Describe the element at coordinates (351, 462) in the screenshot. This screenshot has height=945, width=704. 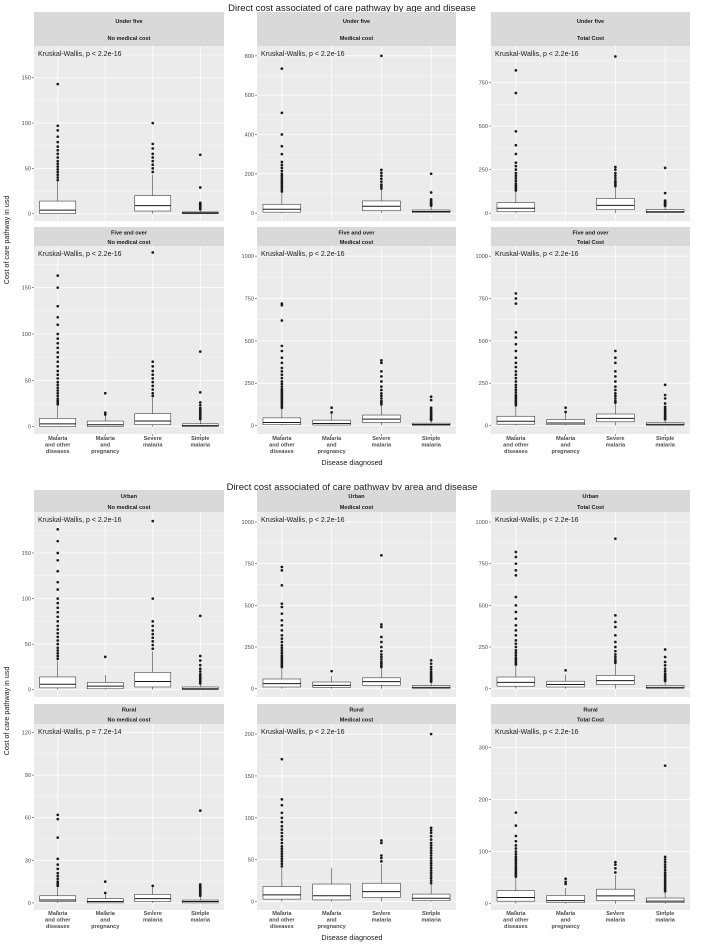
I see `x-axis-title: Disease diagnosed` at that location.